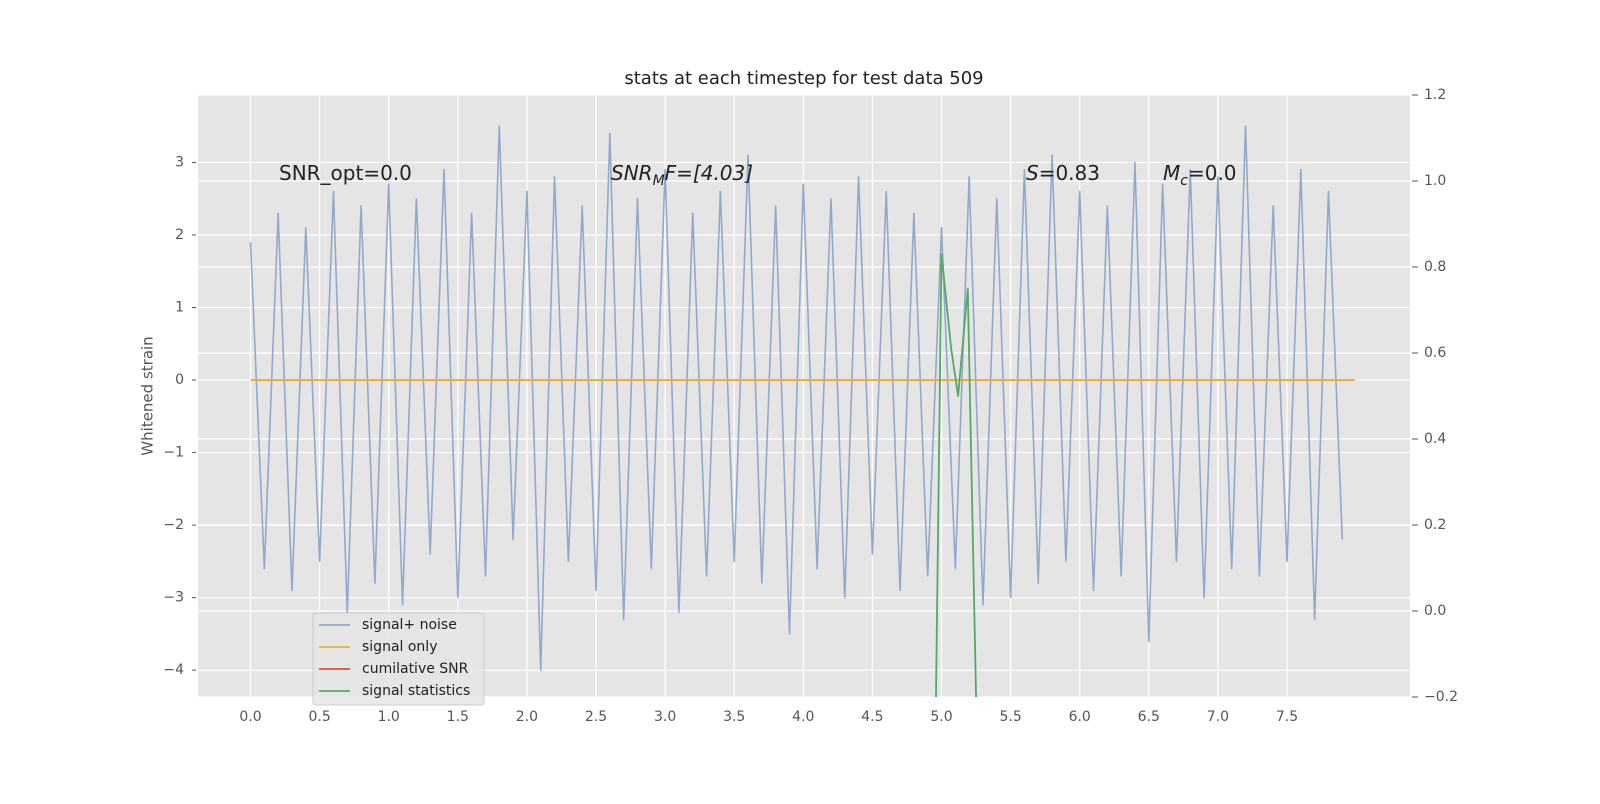 Image resolution: width=1600 pixels, height=804 pixels. What do you see at coordinates (399, 647) in the screenshot?
I see `legend-label: signal only` at bounding box center [399, 647].